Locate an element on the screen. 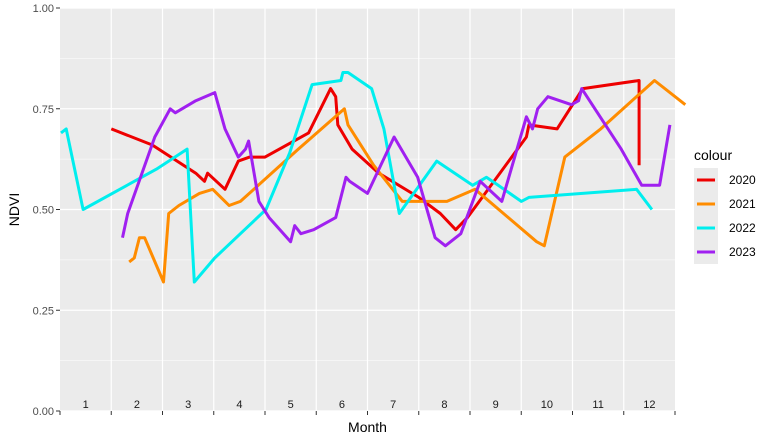 This screenshot has height=442, width=773. legend-label-2020: 2020 is located at coordinates (742, 180).